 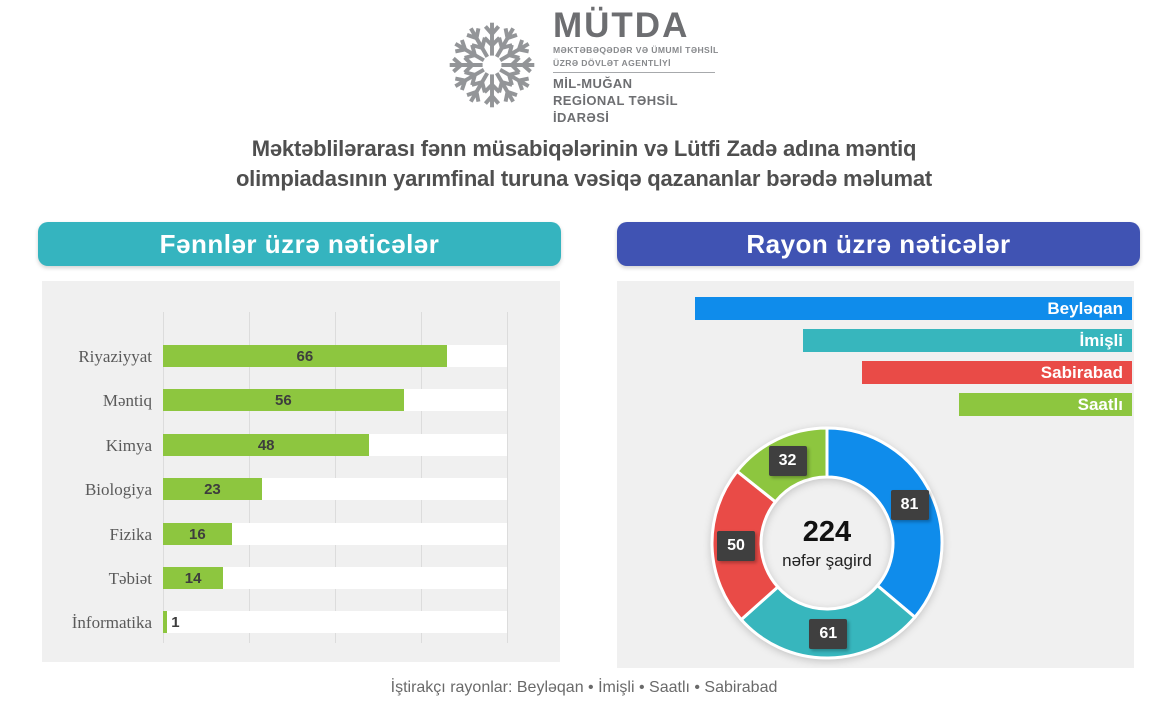 I want to click on bar-row: İnformatika 1, so click(x=289, y=622).